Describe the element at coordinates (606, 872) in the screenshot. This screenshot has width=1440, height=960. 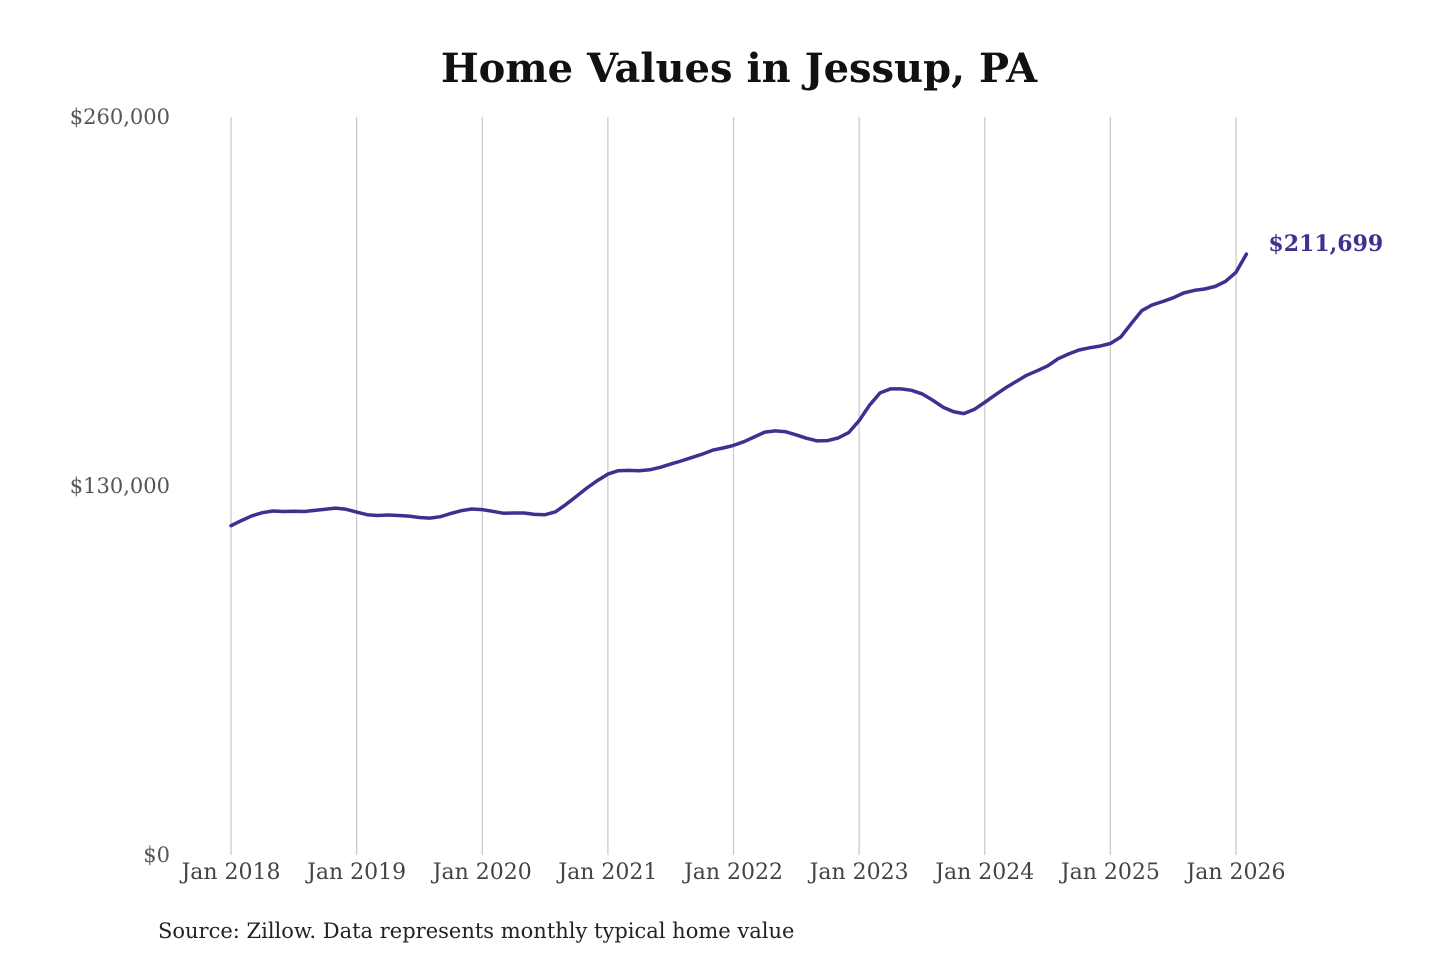
I see `x-tick-label-3: Jan 2021` at that location.